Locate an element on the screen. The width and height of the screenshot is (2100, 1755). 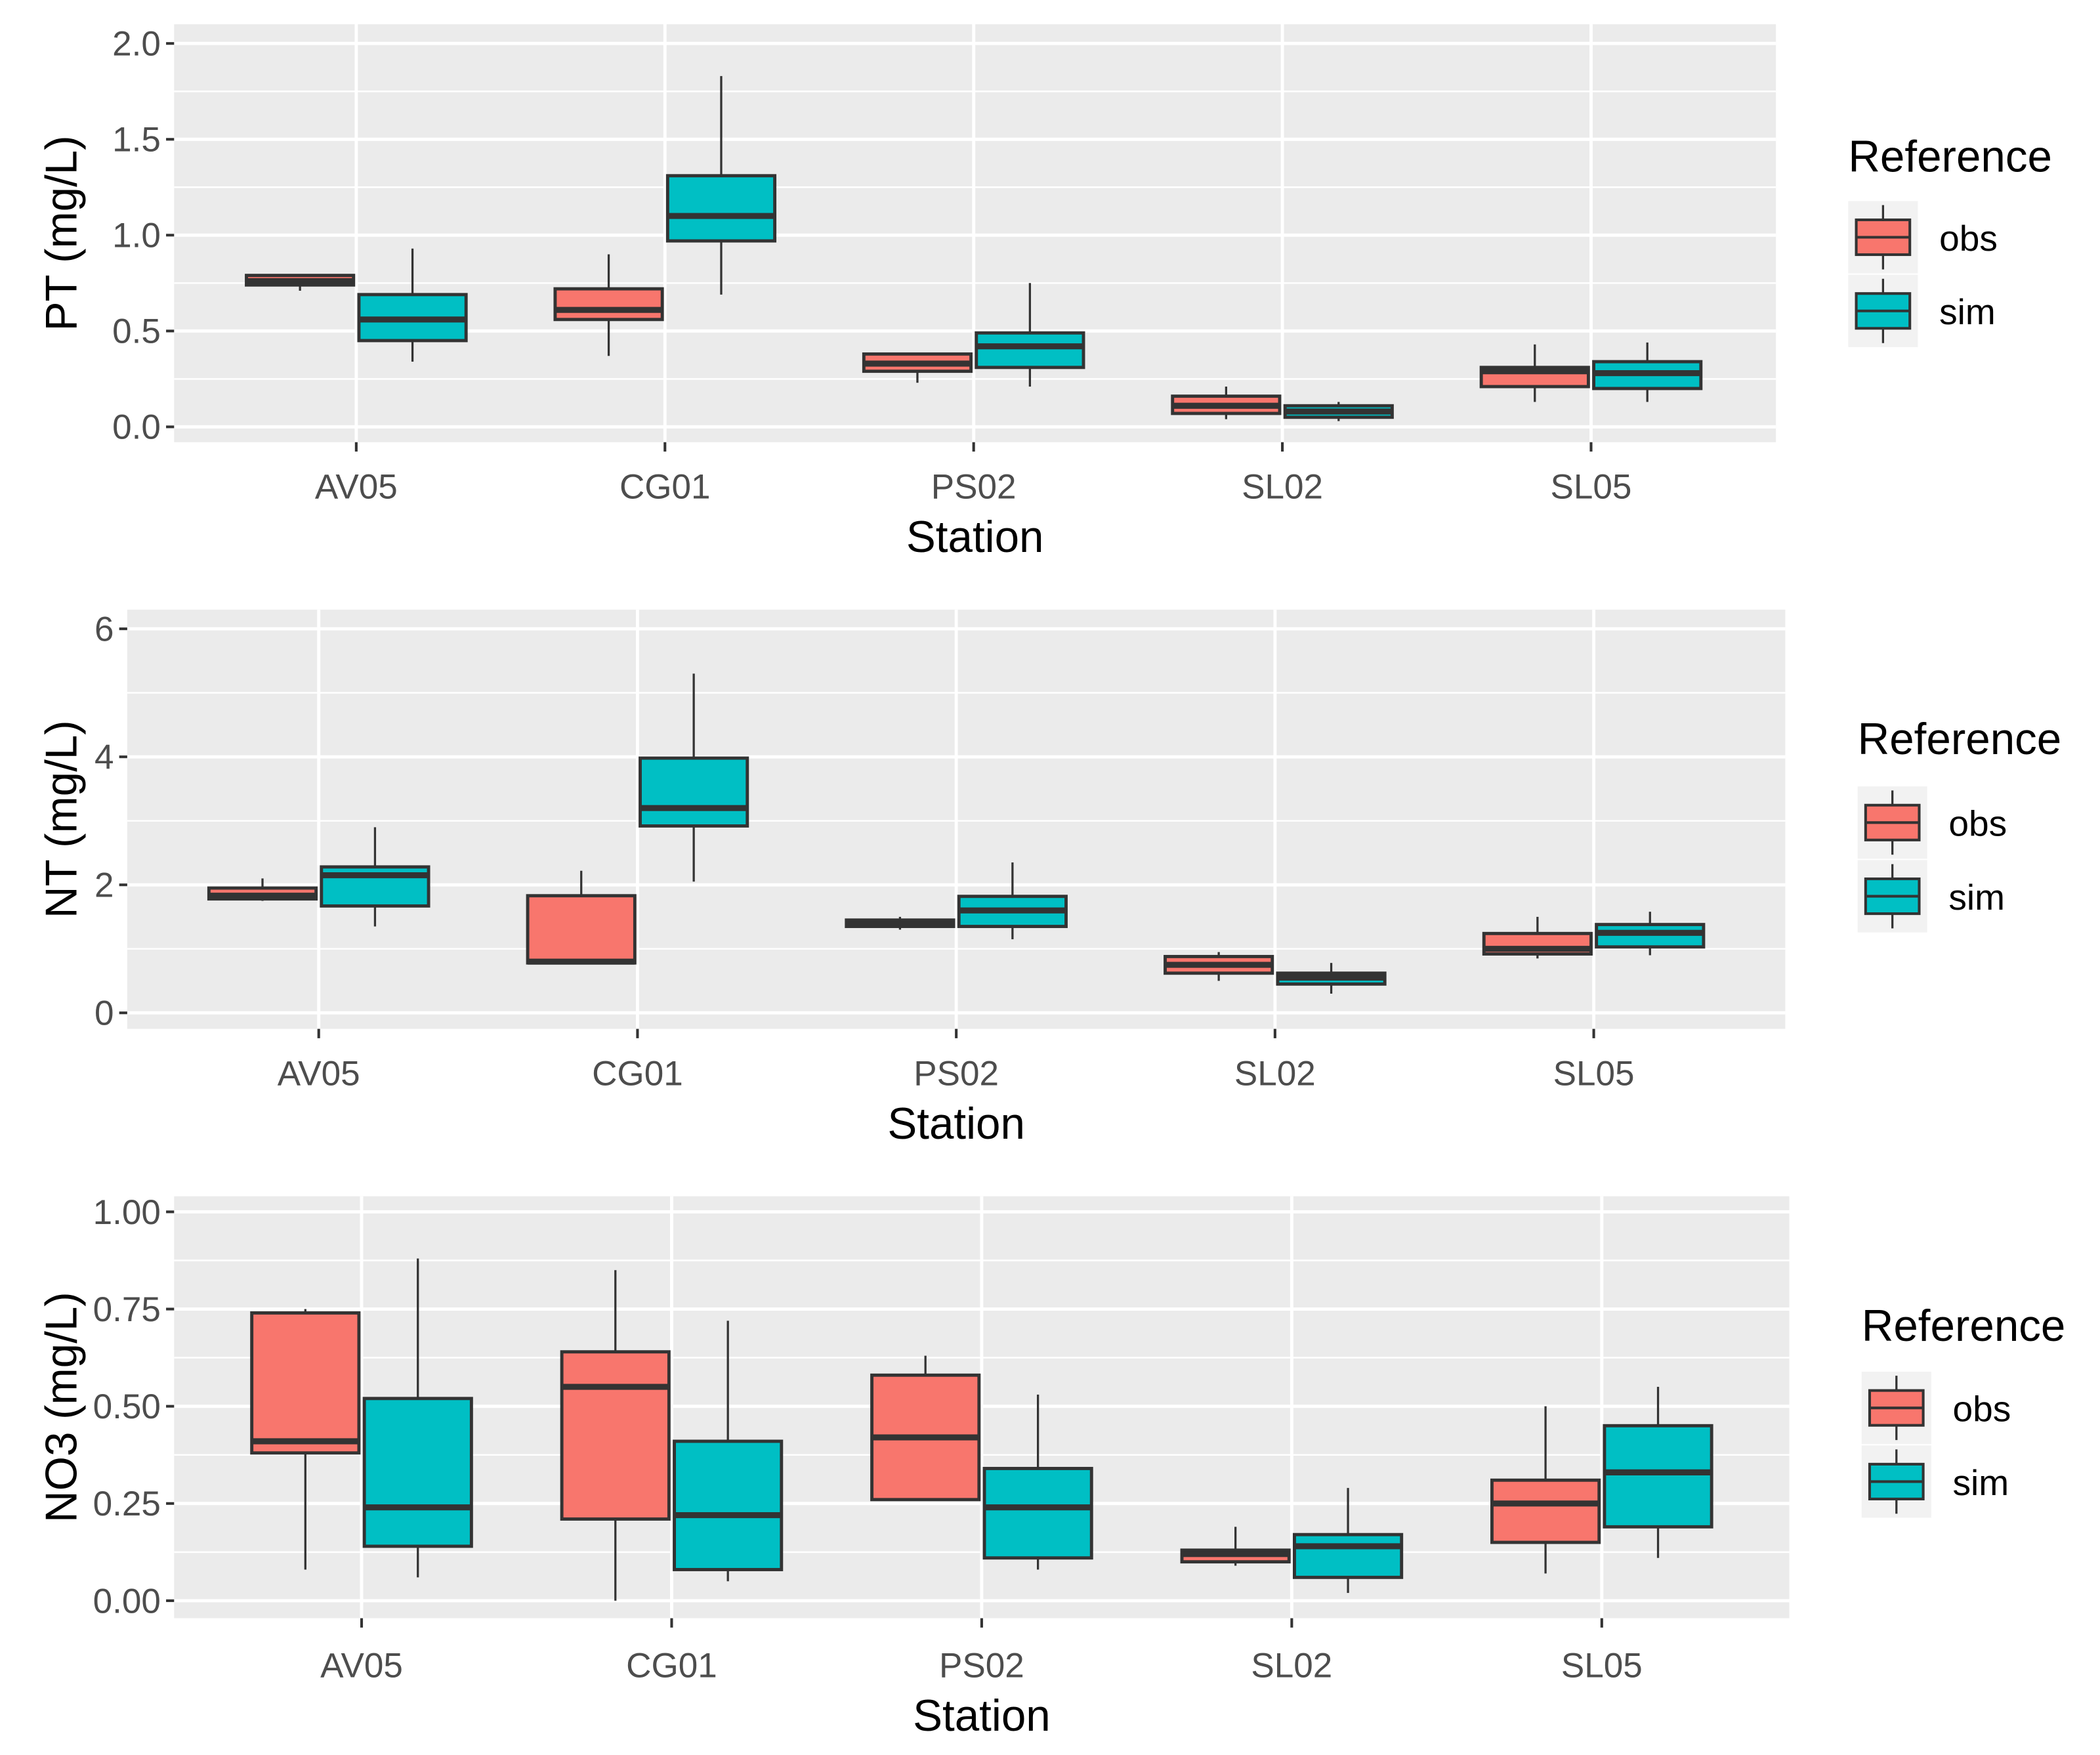
y-tick-label: 1.0 is located at coordinates (136, 236).